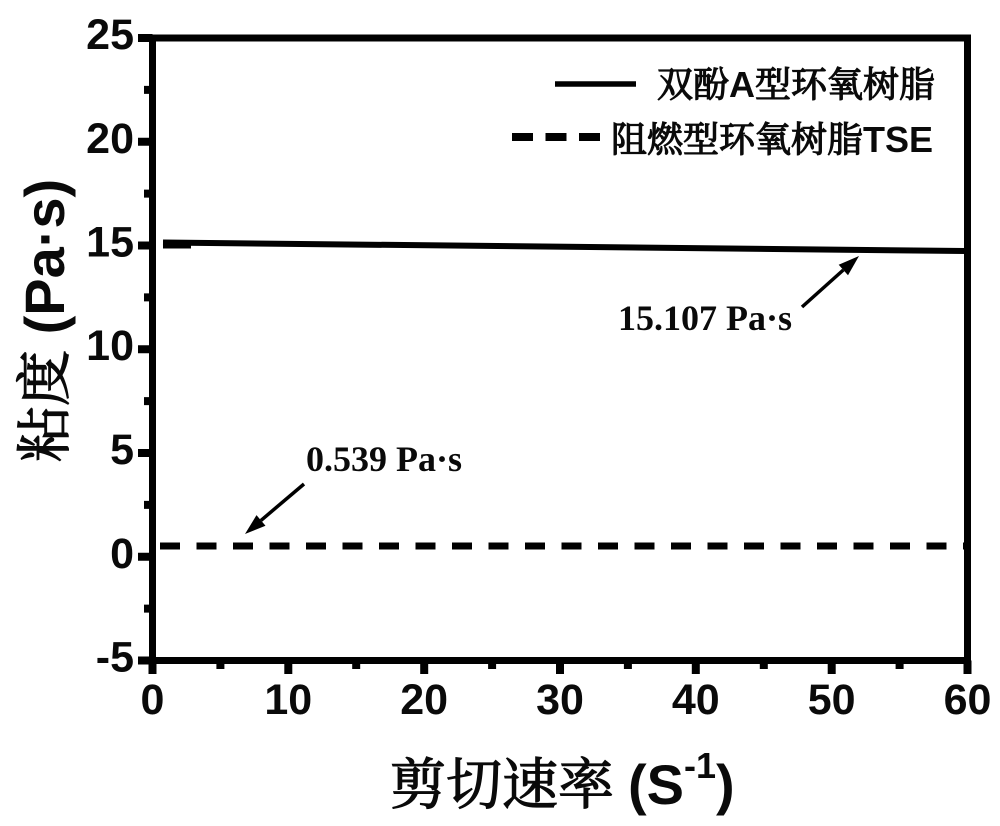  I want to click on svg-text: 50, so click(832, 700).